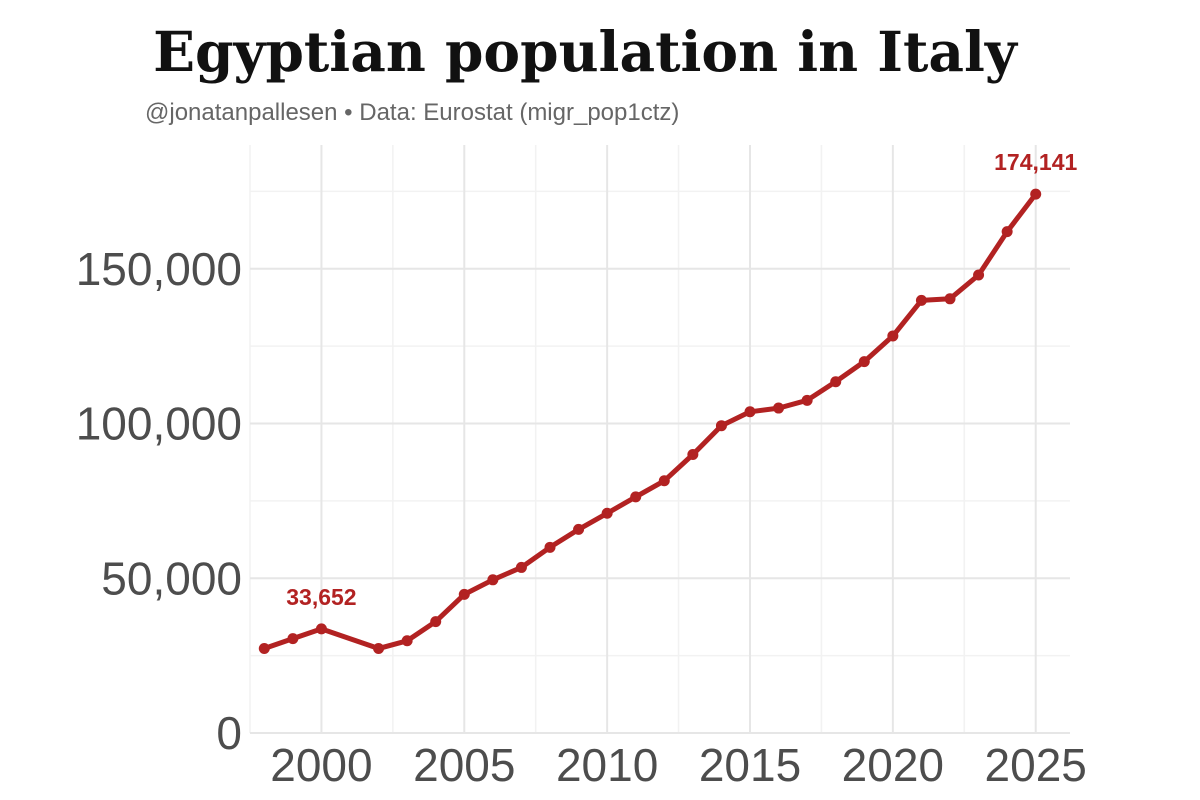 Image resolution: width=1200 pixels, height=800 pixels. What do you see at coordinates (607, 765) in the screenshot?
I see `x-tick-label: 2010` at bounding box center [607, 765].